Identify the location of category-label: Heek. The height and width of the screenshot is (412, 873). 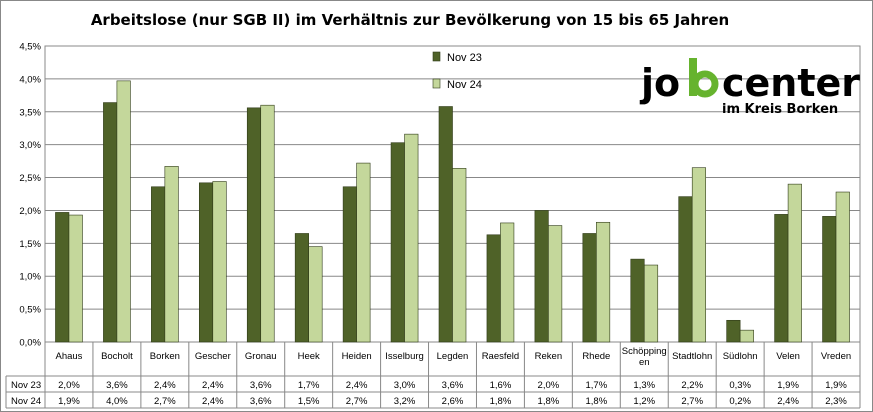
(309, 356).